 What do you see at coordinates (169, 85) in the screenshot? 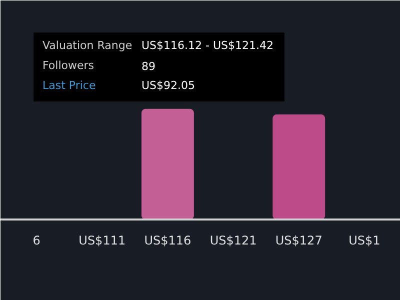
I see `text: US$92.05` at bounding box center [169, 85].